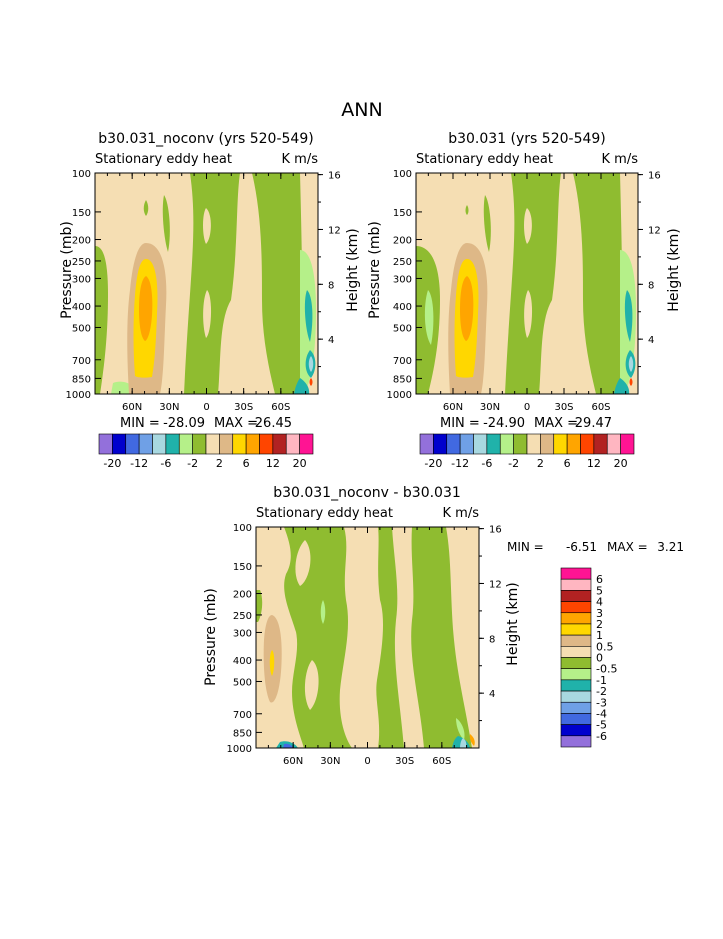  What do you see at coordinates (605, 646) in the screenshot?
I see `colorbar-label: 0.5` at bounding box center [605, 646].